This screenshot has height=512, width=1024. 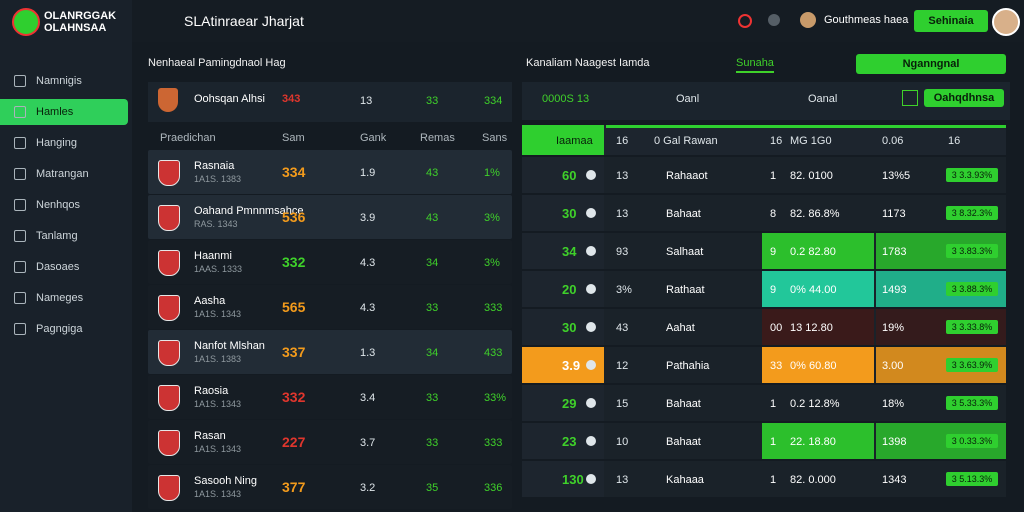 What do you see at coordinates (931, 64) in the screenshot?
I see `panel-button: Nganngnal` at bounding box center [931, 64].